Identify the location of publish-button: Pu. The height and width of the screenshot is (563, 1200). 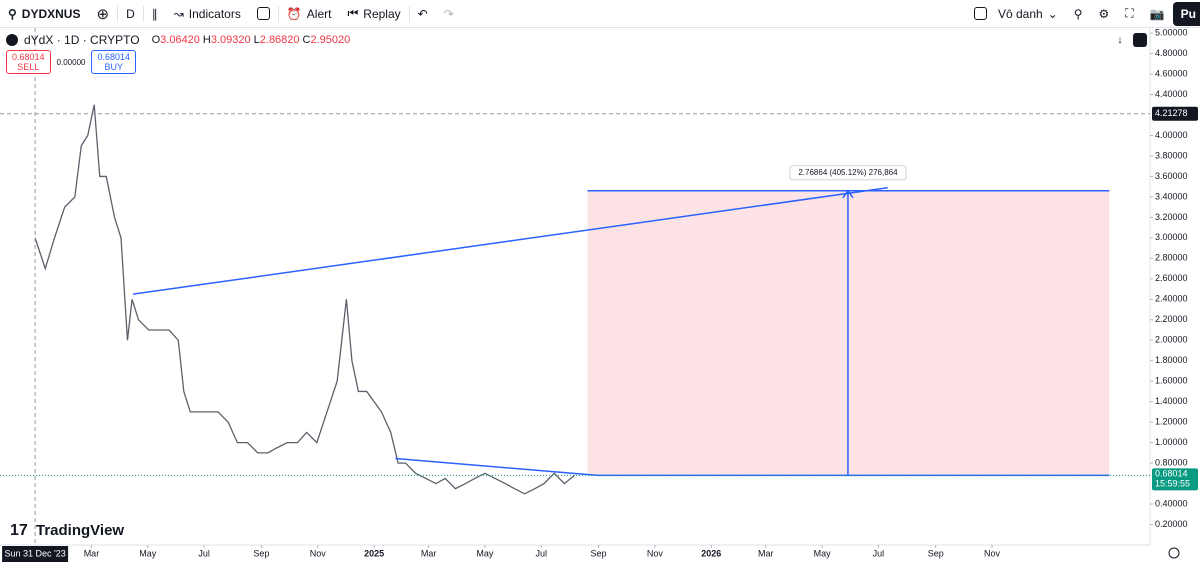
(1186, 13).